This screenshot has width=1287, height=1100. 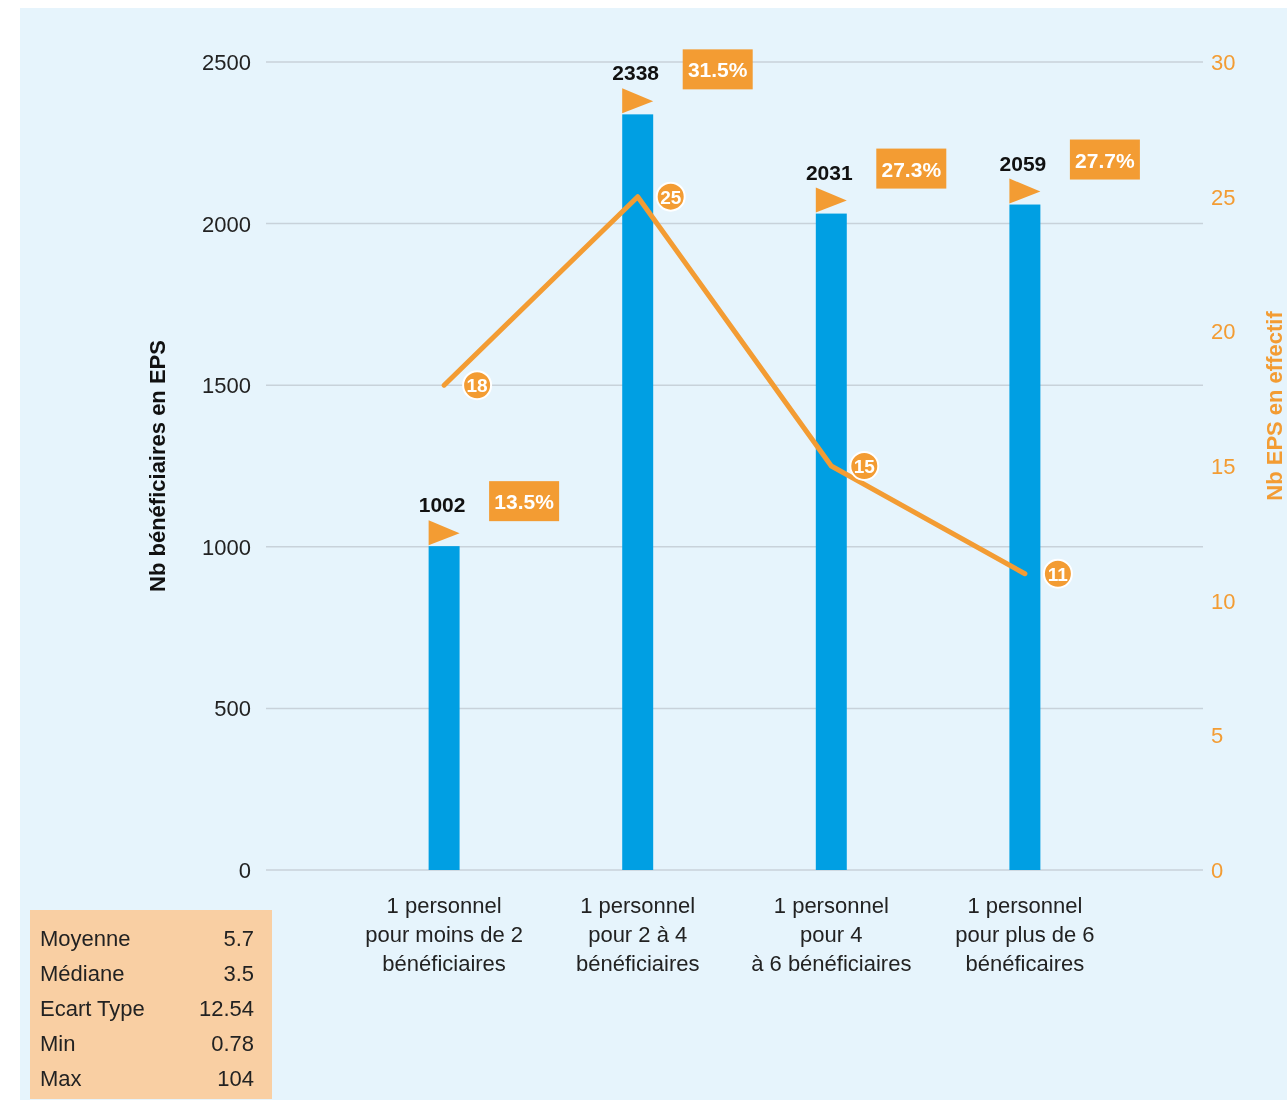 What do you see at coordinates (226, 224) in the screenshot?
I see `y-tick-label: 2000` at bounding box center [226, 224].